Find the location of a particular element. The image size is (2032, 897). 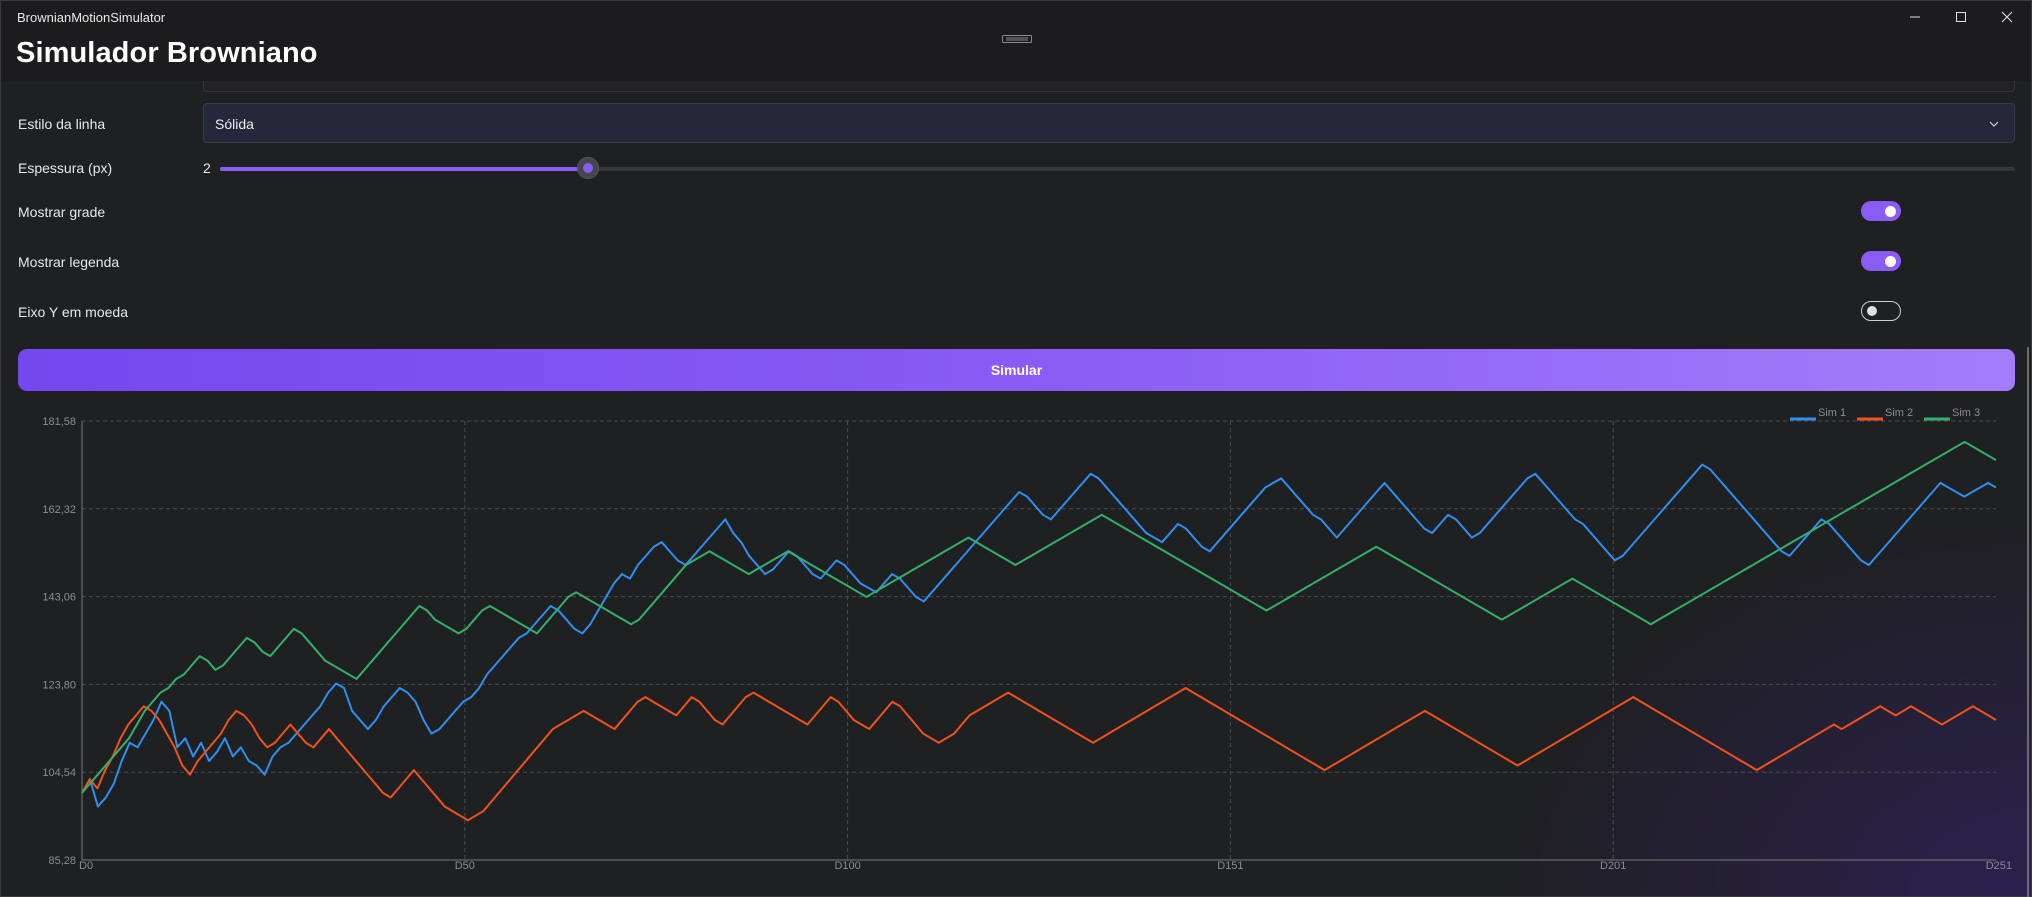

y-tick-label: 143,06 is located at coordinates (59, 598).